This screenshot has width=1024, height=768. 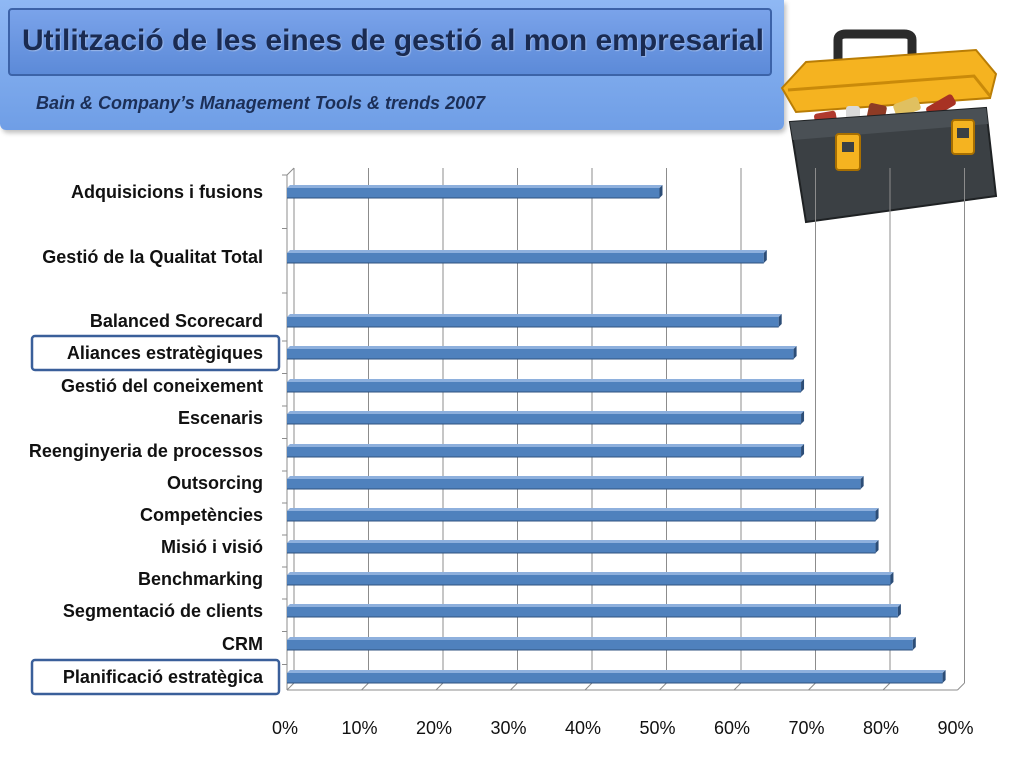 I want to click on category-label: Escenaris, so click(x=220, y=418).